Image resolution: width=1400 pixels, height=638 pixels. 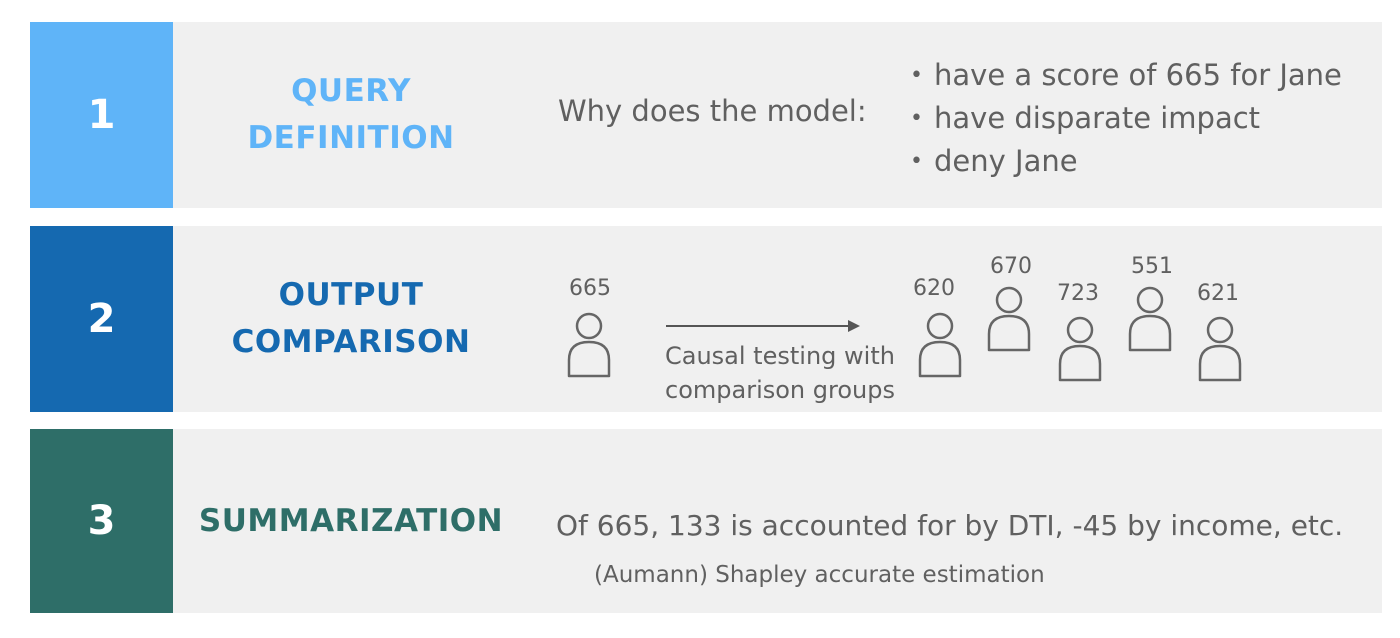 I want to click on step-title-line: QUERY, so click(x=351, y=91).